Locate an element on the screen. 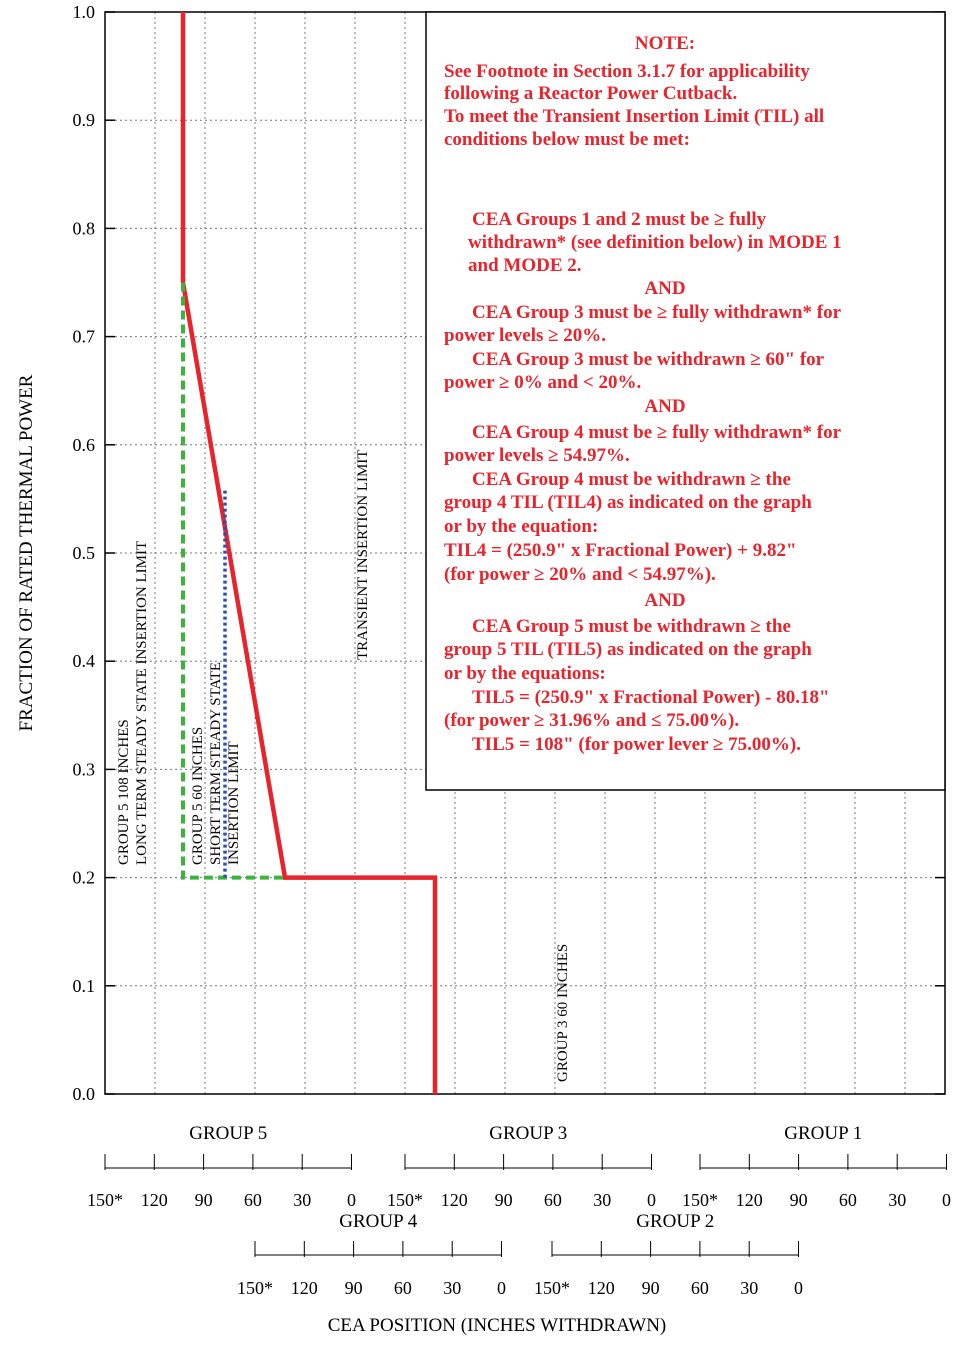 The width and height of the screenshot is (955, 1352). annotation-group5-108-line2: LONG TERM STEADY STATE INSERTION LIMIT is located at coordinates (142, 703).